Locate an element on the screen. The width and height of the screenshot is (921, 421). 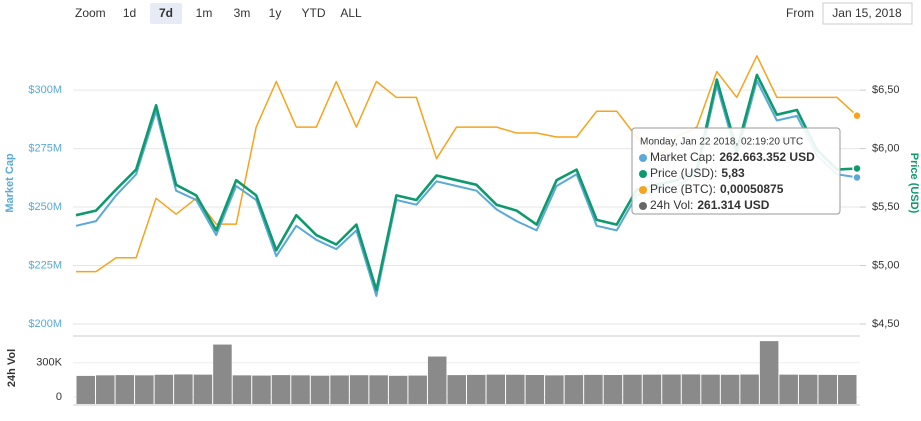
from-date: Jan 15, 2018 is located at coordinates (867, 13).